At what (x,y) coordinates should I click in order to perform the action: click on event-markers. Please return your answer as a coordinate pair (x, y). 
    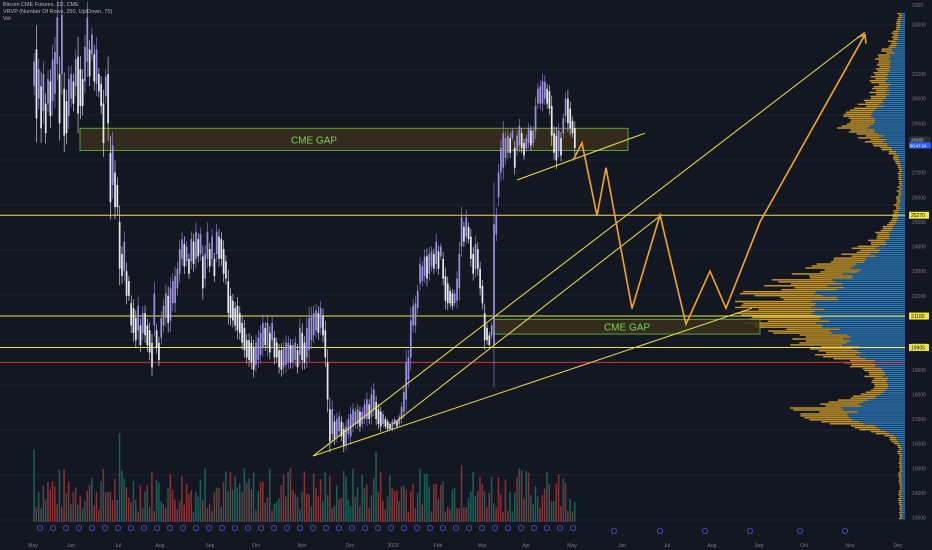
    Looking at the image, I should click on (443, 530).